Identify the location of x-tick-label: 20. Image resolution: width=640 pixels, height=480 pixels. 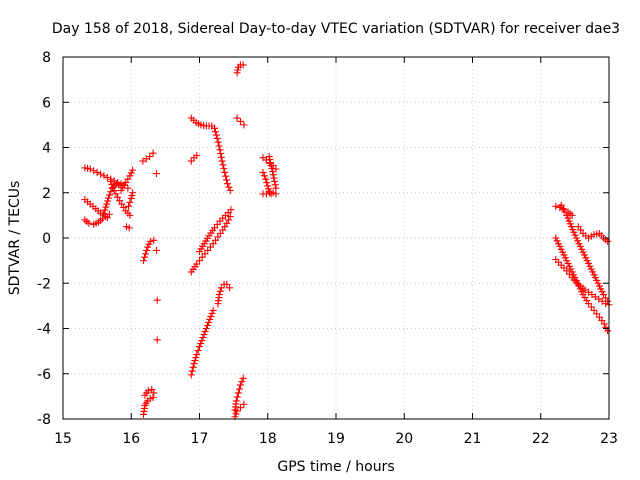
(404, 439).